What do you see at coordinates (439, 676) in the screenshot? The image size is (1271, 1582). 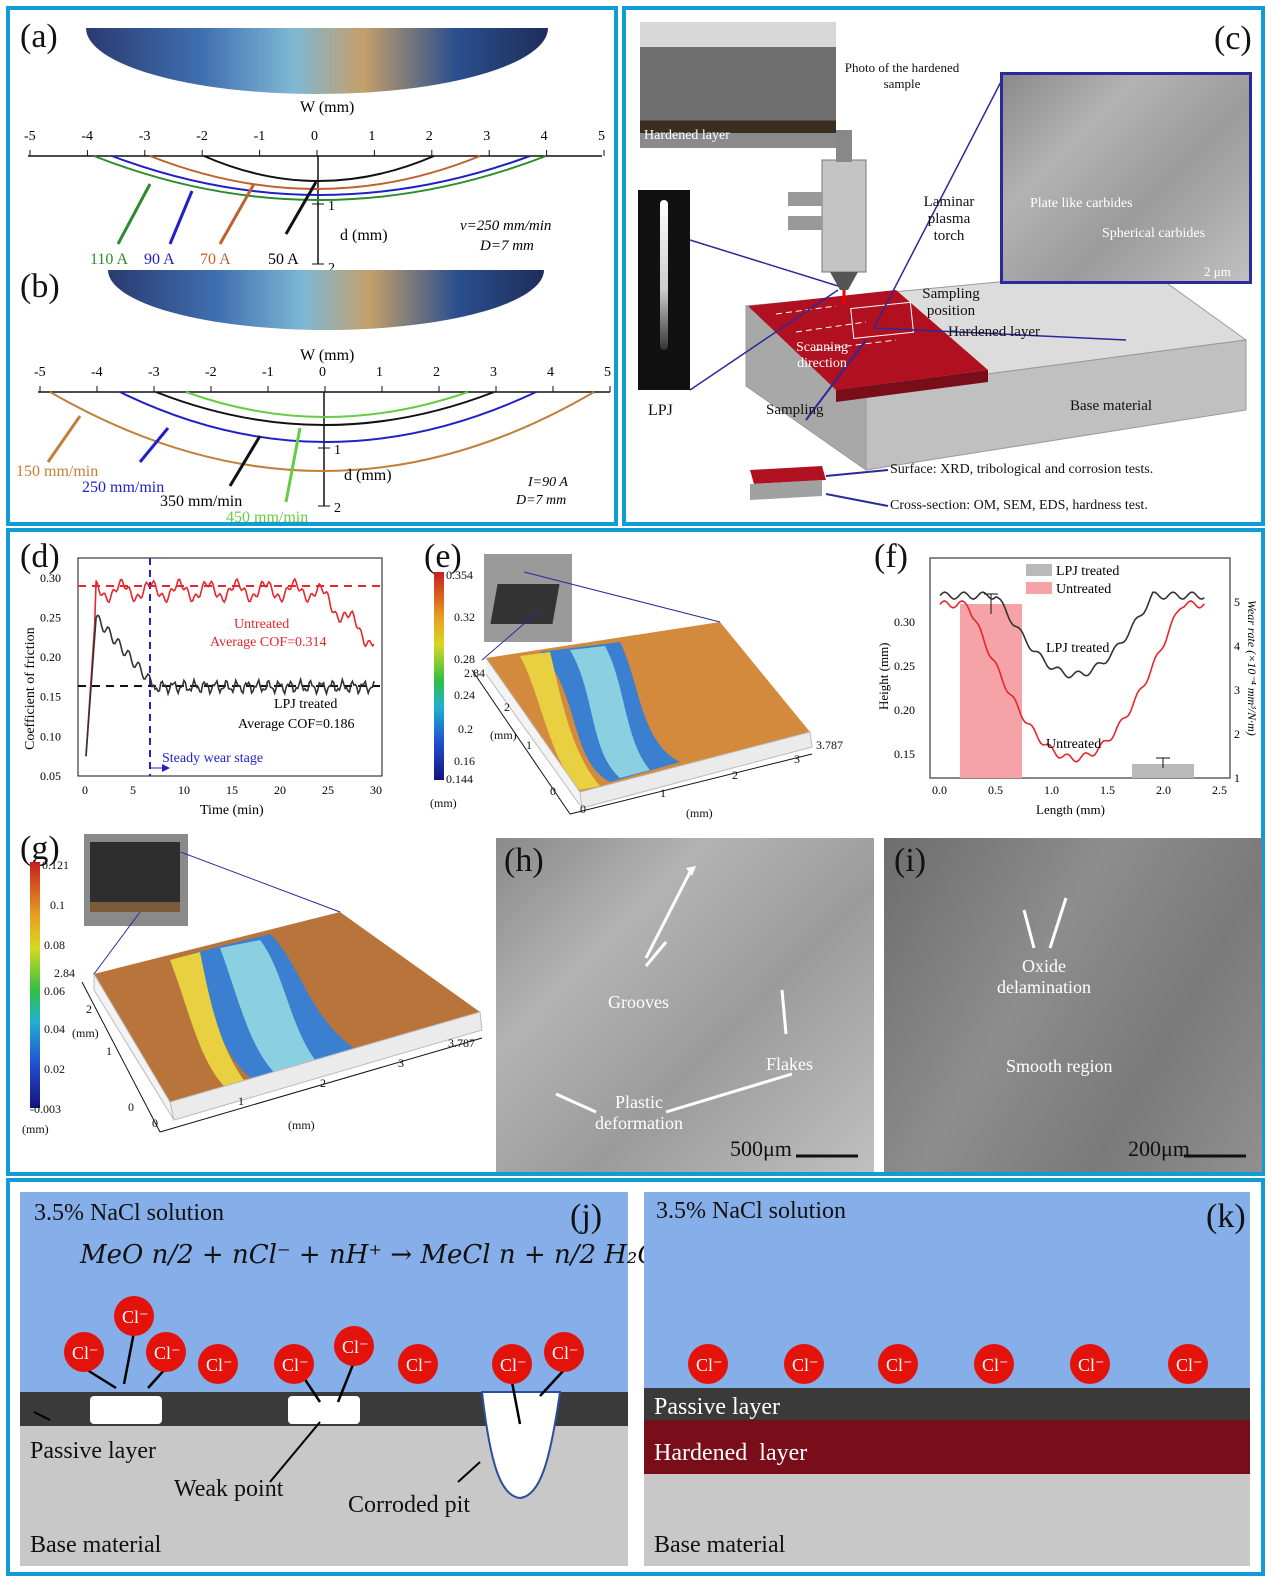 I see `panel-e-color-scale` at bounding box center [439, 676].